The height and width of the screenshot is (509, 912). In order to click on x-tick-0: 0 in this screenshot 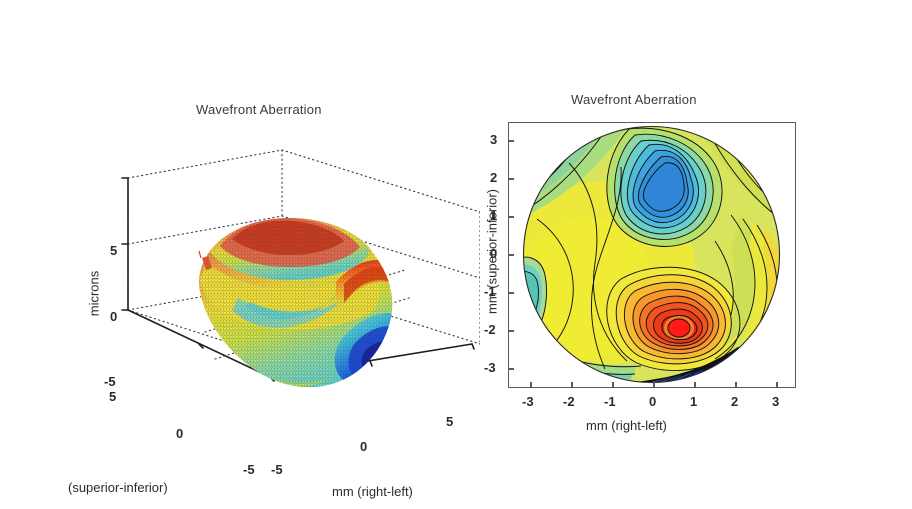, I will do `click(364, 446)`.